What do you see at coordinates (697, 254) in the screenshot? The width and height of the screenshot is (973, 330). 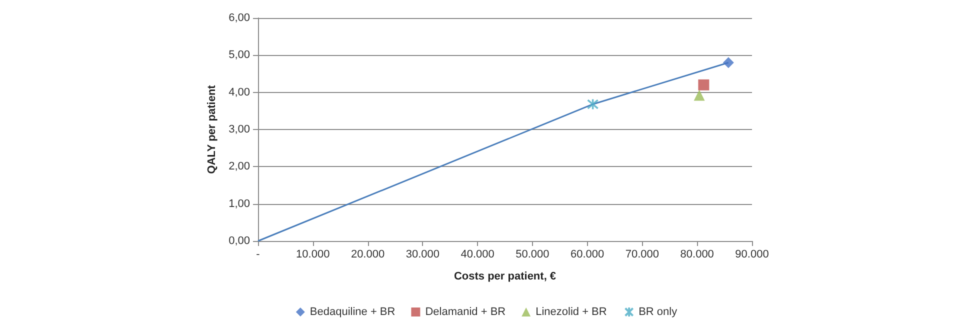 I see `x-tick-label: 80.000` at bounding box center [697, 254].